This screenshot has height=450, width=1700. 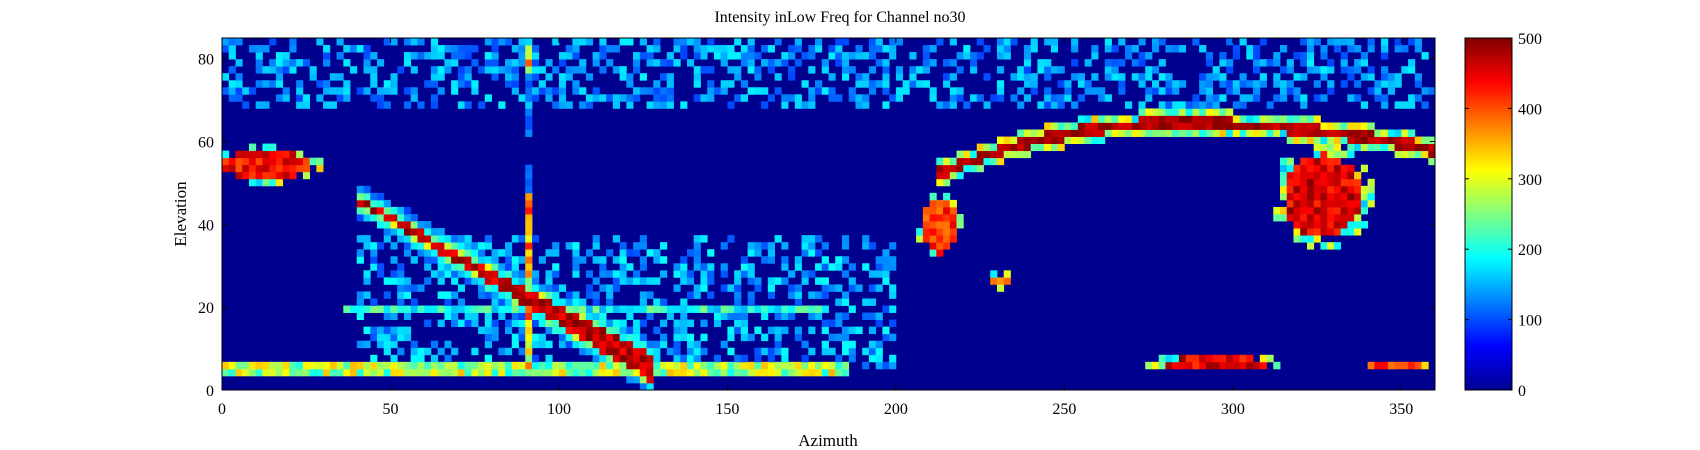 I want to click on x-tick-label: 100, so click(x=559, y=409).